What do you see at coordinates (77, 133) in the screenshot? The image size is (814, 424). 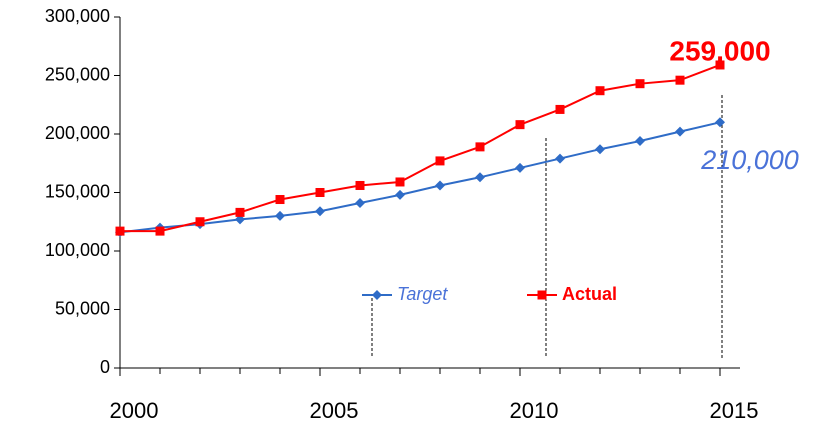 I see `y-tick-label: 200,000` at bounding box center [77, 133].